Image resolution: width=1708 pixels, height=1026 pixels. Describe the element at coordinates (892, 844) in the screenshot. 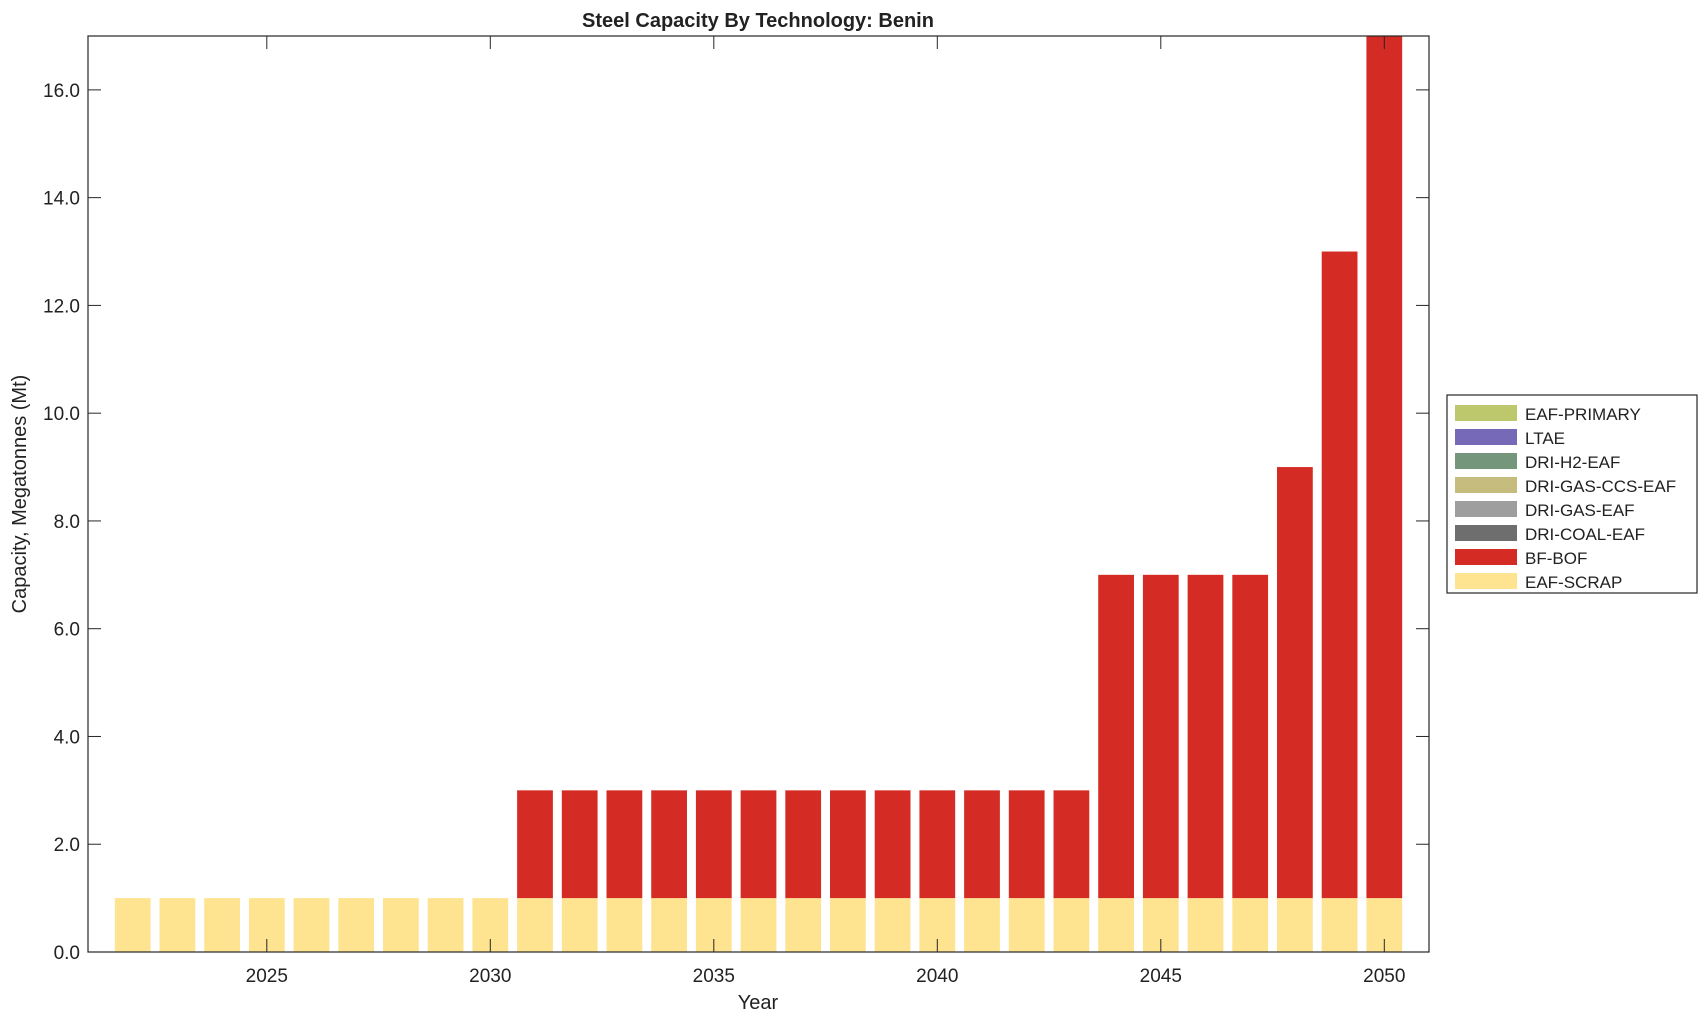

I see `bar-bf-bof-2039` at that location.